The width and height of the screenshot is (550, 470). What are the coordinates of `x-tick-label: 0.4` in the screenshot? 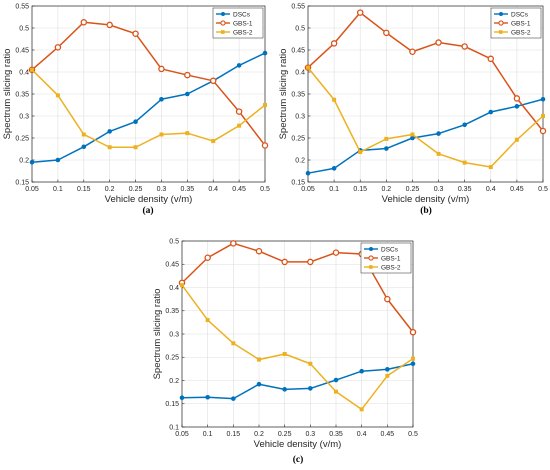 It's located at (491, 189).